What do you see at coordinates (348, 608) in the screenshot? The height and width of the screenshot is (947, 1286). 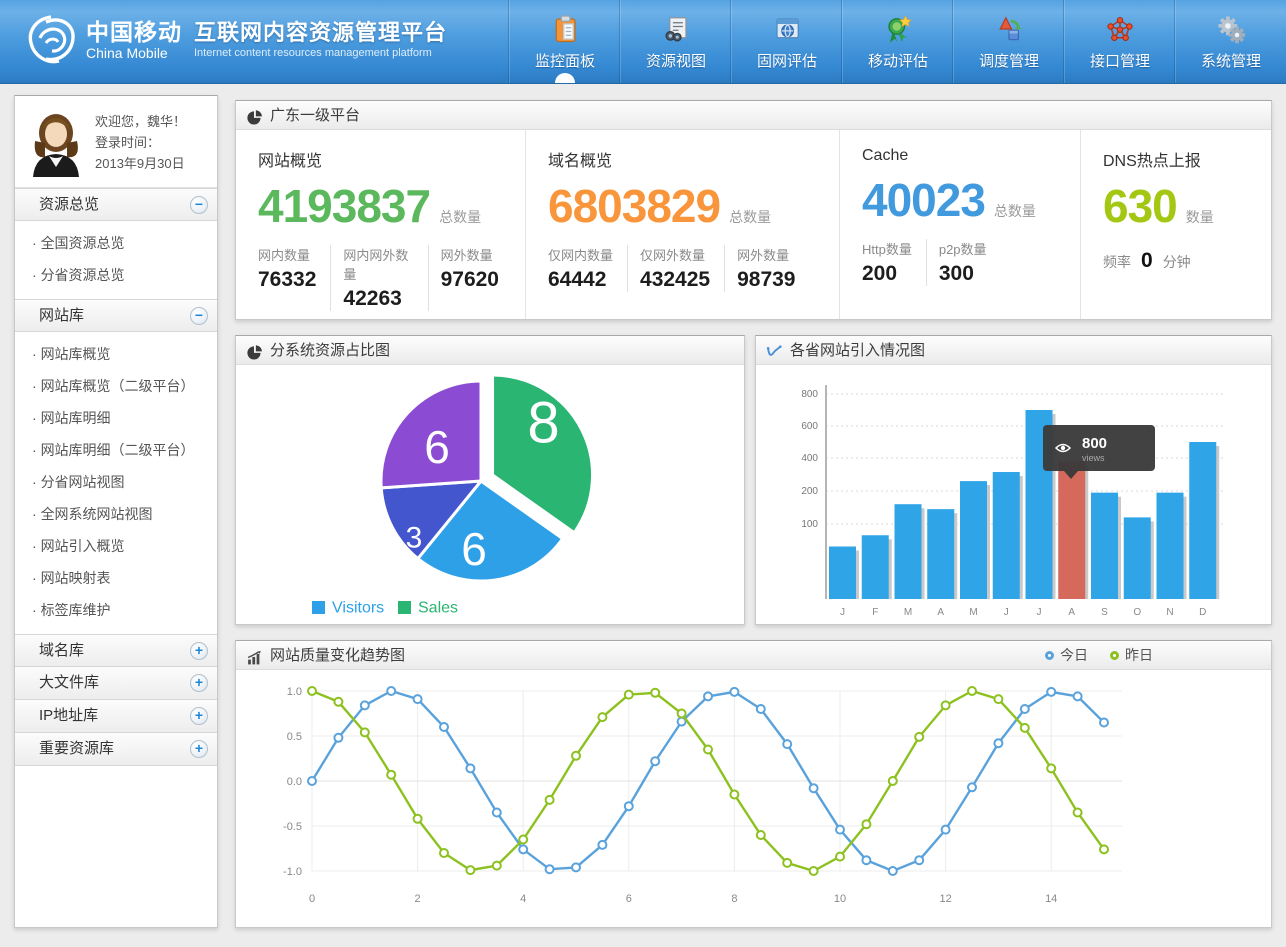 I see `pie-legend-item: Visitors` at bounding box center [348, 608].